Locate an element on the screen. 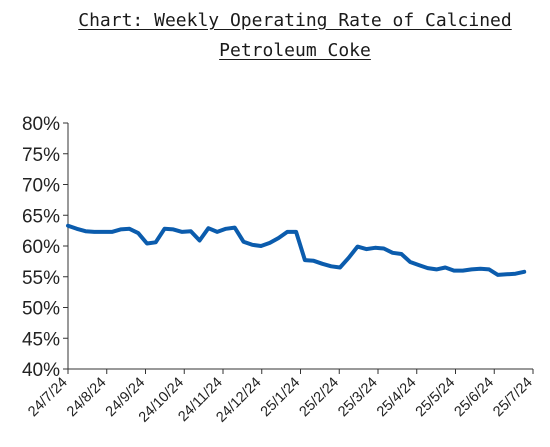  x-tick-label: 25/5/24 is located at coordinates (436, 398).